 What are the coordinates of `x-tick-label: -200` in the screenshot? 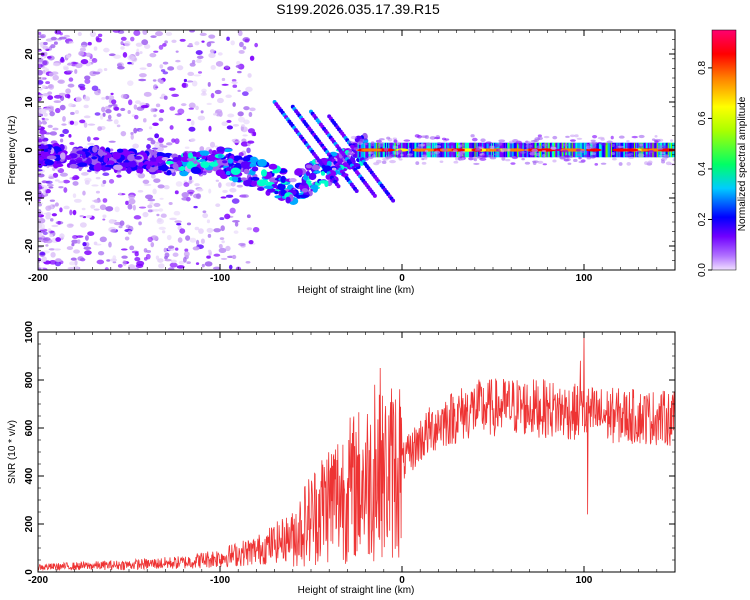 It's located at (38, 278).